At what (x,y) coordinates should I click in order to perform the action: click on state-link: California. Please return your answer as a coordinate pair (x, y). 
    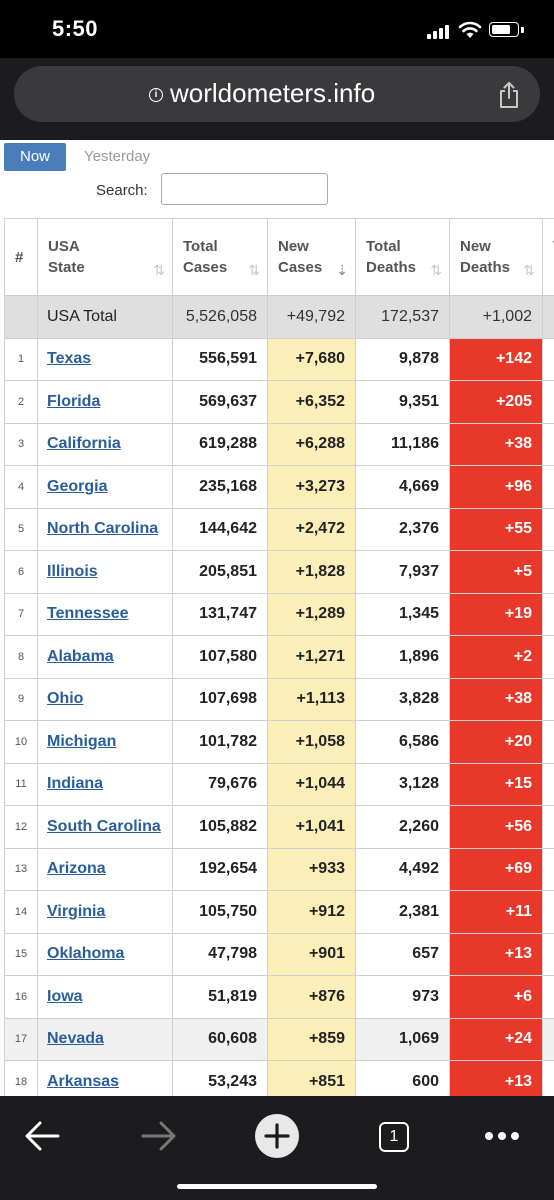
    Looking at the image, I should click on (84, 444).